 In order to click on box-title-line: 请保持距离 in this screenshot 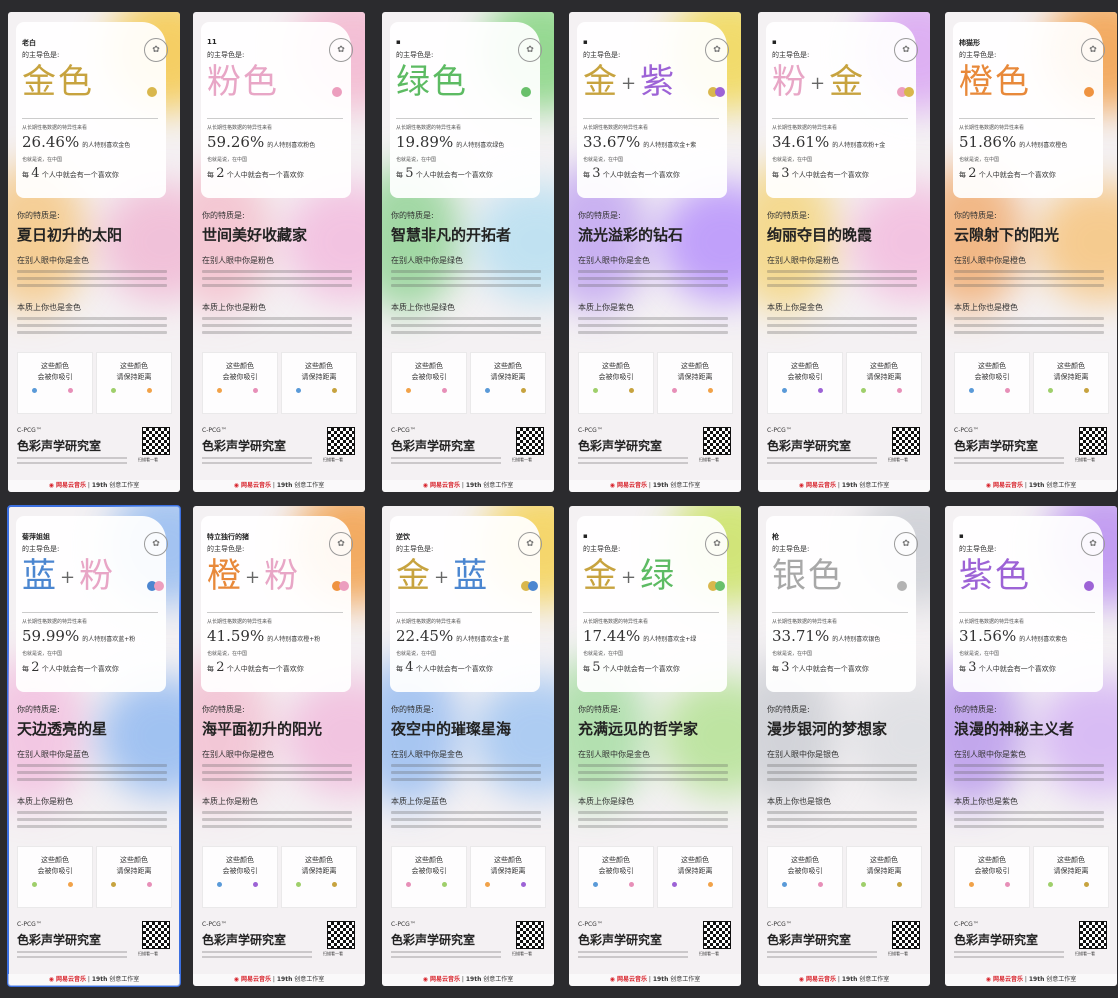, I will do `click(884, 377)`.